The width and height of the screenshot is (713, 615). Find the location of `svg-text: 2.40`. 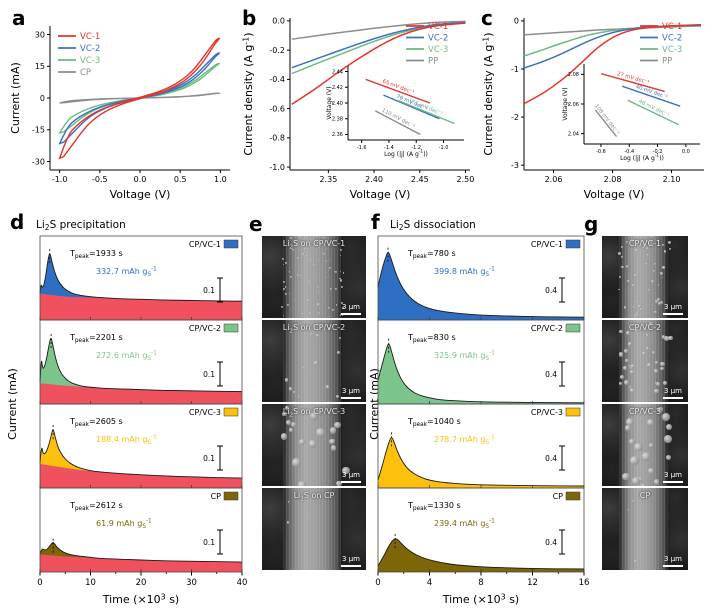

svg-text: 2.40 is located at coordinates (374, 179).